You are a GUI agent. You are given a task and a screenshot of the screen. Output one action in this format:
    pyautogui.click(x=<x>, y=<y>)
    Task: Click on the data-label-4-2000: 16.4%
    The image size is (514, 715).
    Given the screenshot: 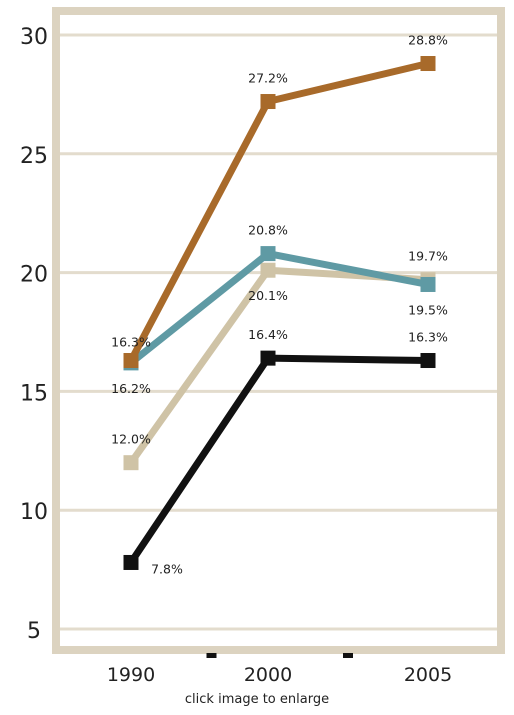 What is the action you would take?
    pyautogui.click(x=268, y=334)
    